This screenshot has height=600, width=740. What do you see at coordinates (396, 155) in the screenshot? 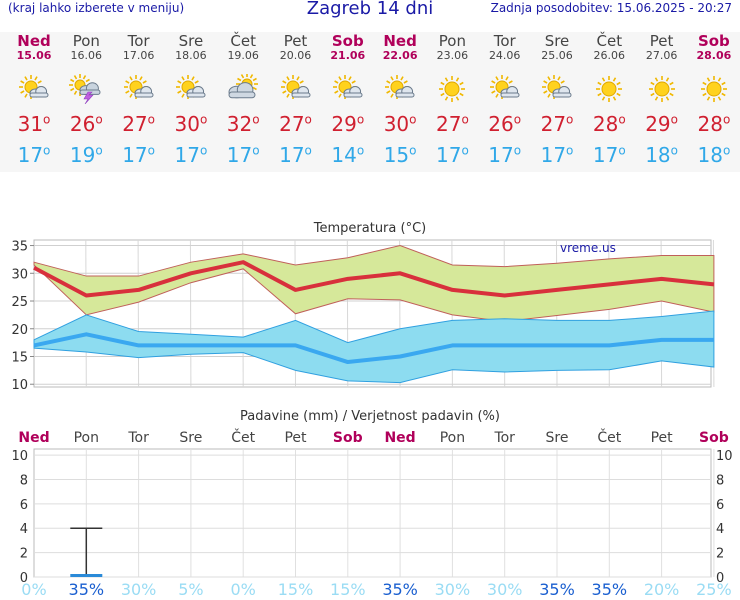
I see `min-temperature-value: 15` at bounding box center [396, 155].